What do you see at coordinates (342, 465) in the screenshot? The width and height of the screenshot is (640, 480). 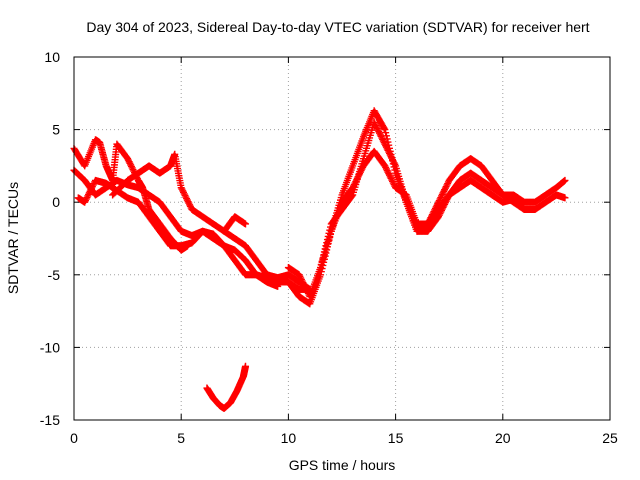 I see `x-axis-label: GPS time / hours` at bounding box center [342, 465].